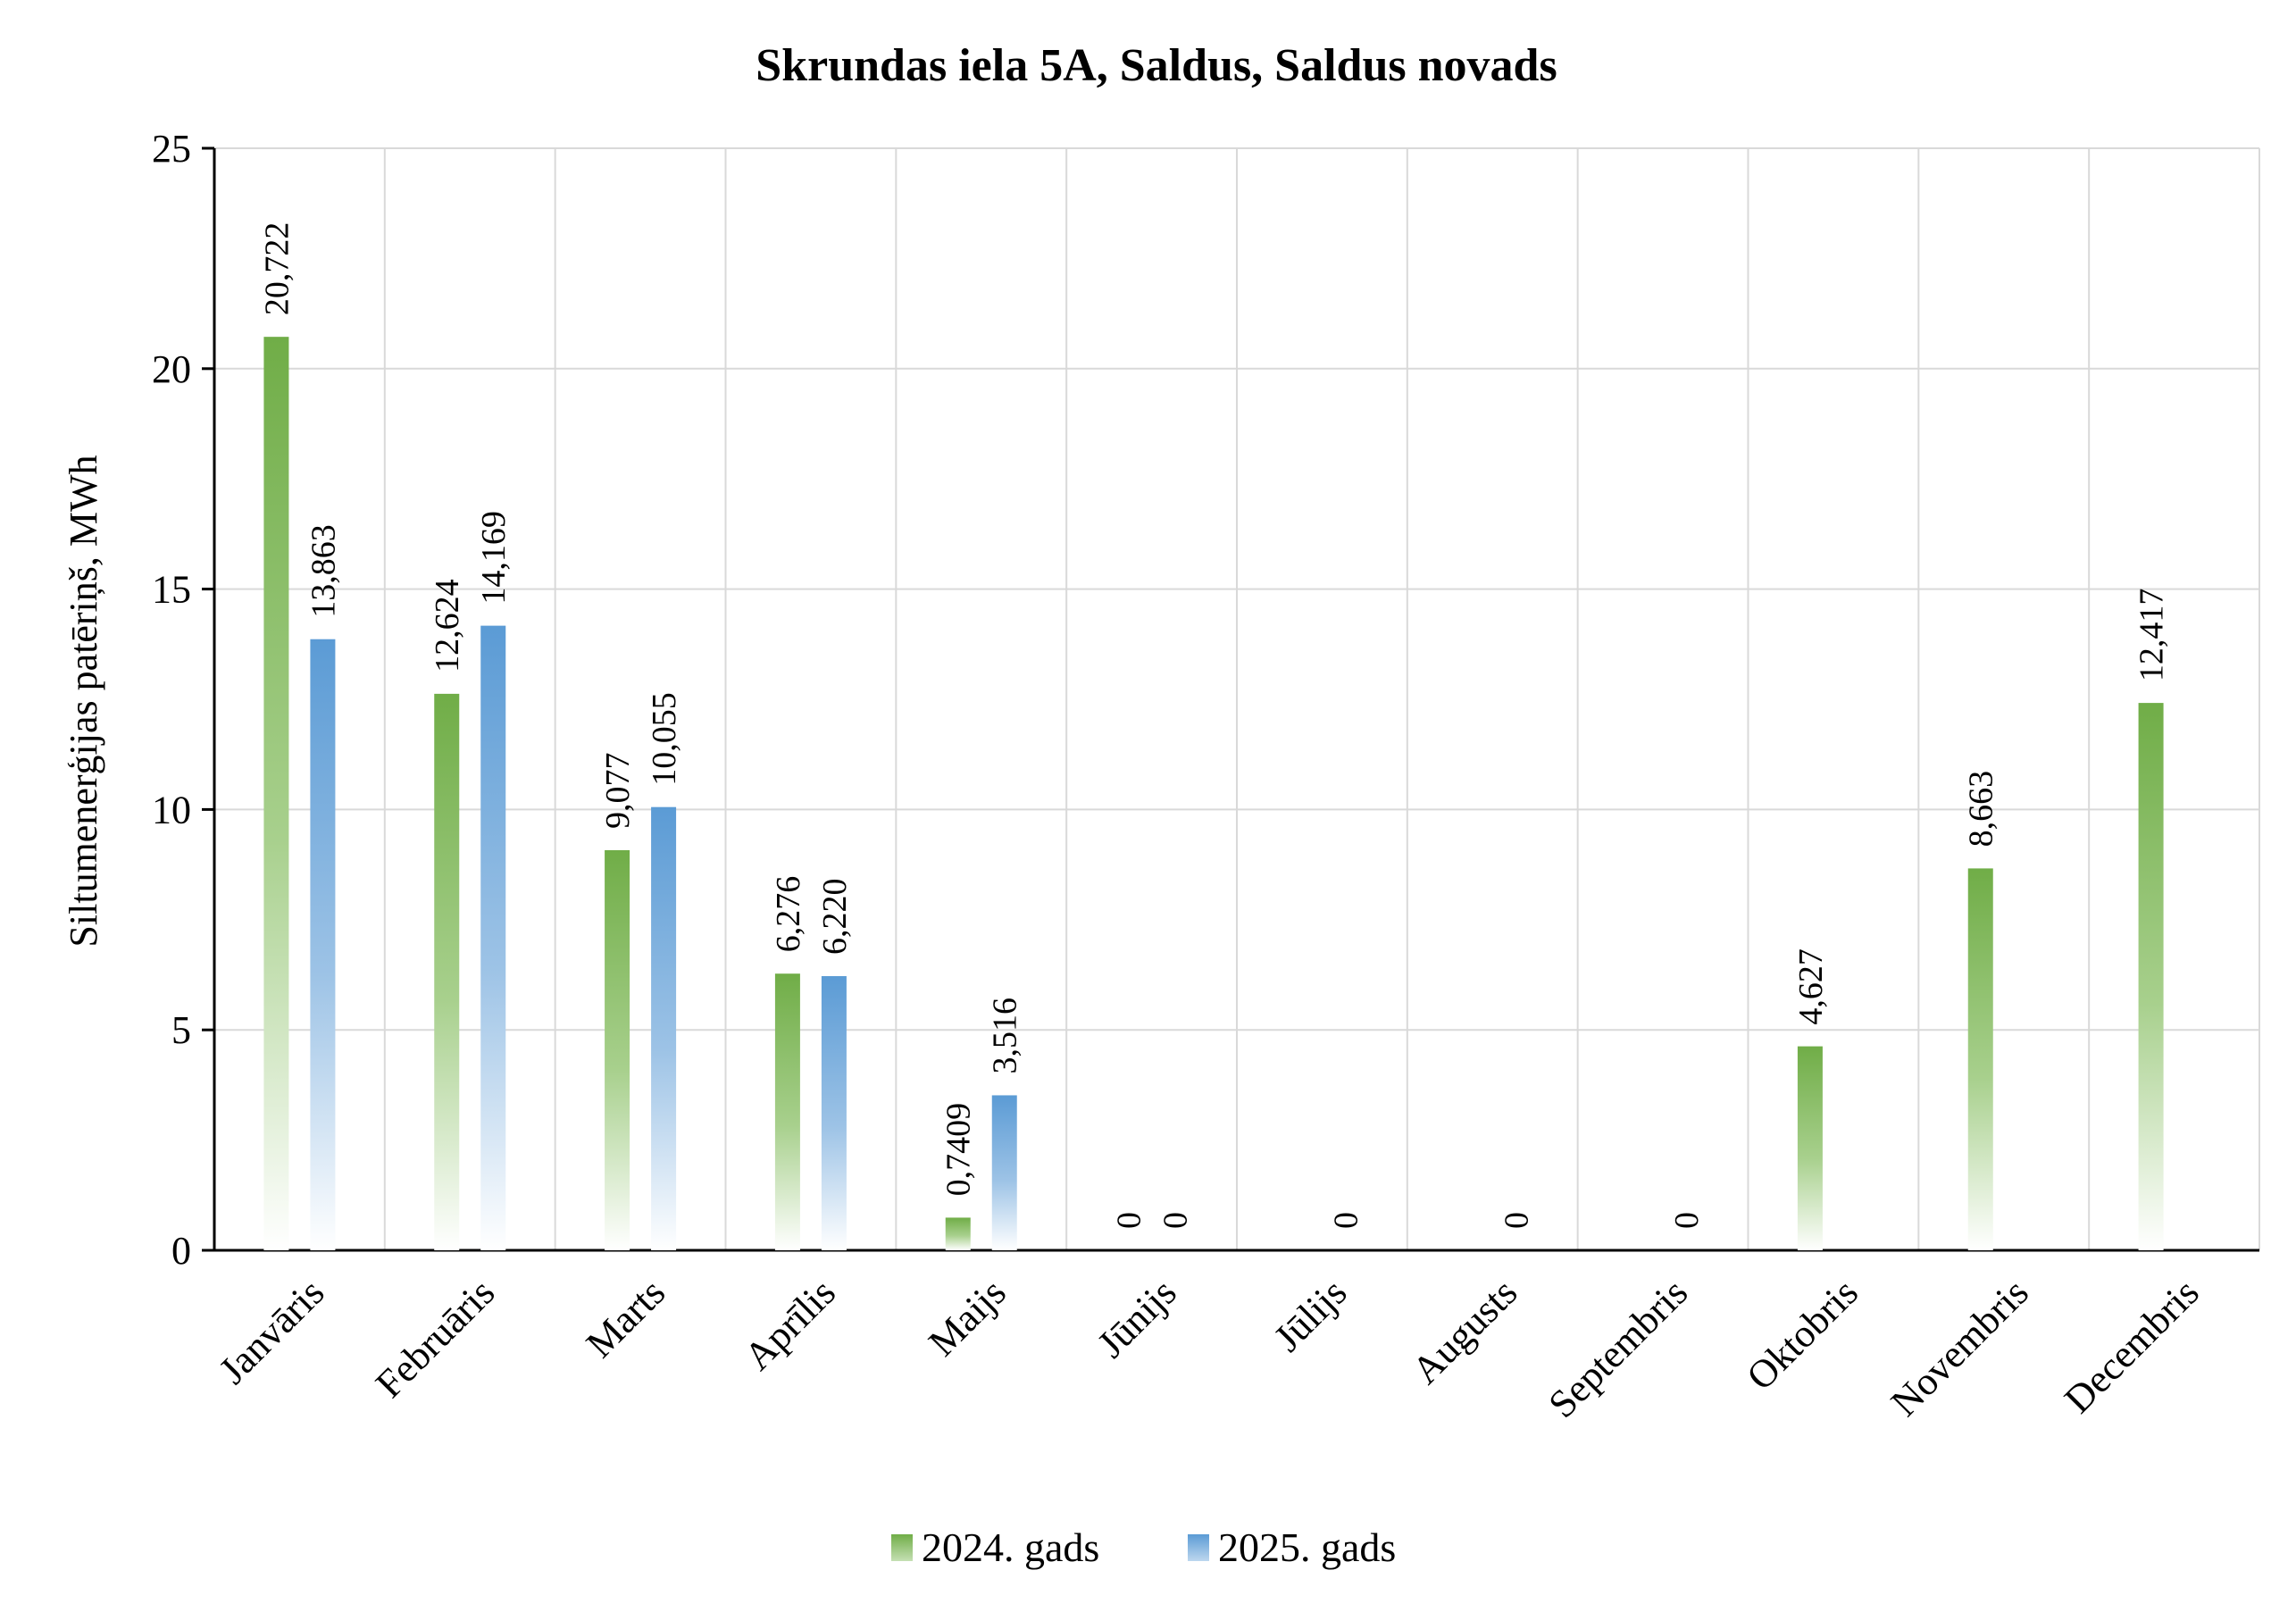 The height and width of the screenshot is (1612, 2296). What do you see at coordinates (171, 590) in the screenshot?
I see `y-tick-label: 15` at bounding box center [171, 590].